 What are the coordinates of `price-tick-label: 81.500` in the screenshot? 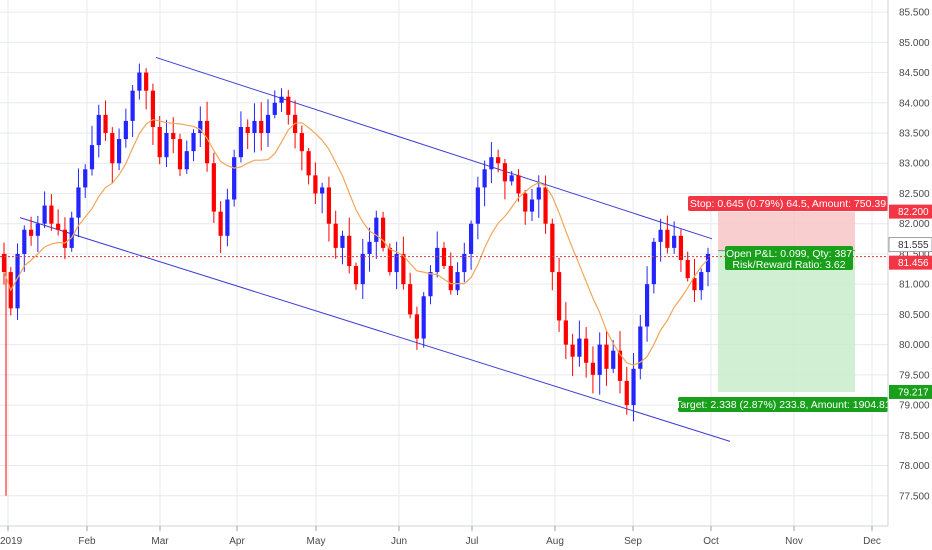 It's located at (914, 254).